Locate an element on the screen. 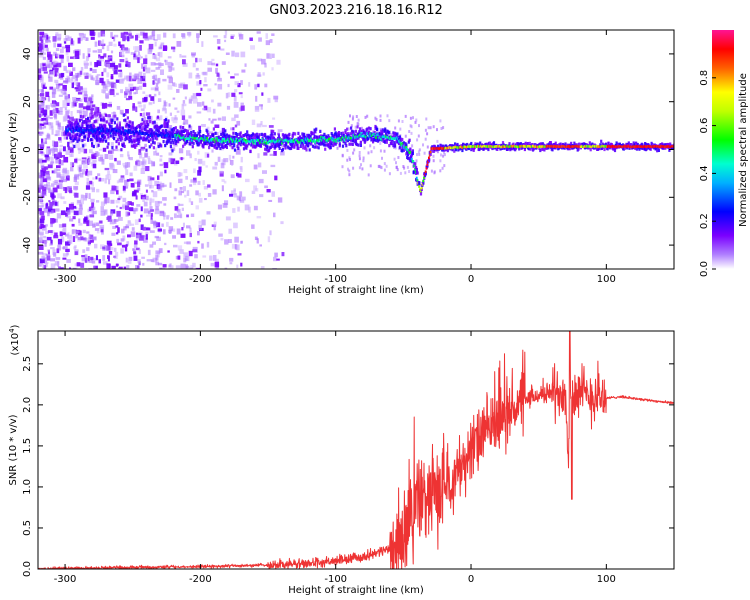 This screenshot has width=750, height=600. colorbar-ticks: 0.00.20.40.60.8 is located at coordinates (707, 173).